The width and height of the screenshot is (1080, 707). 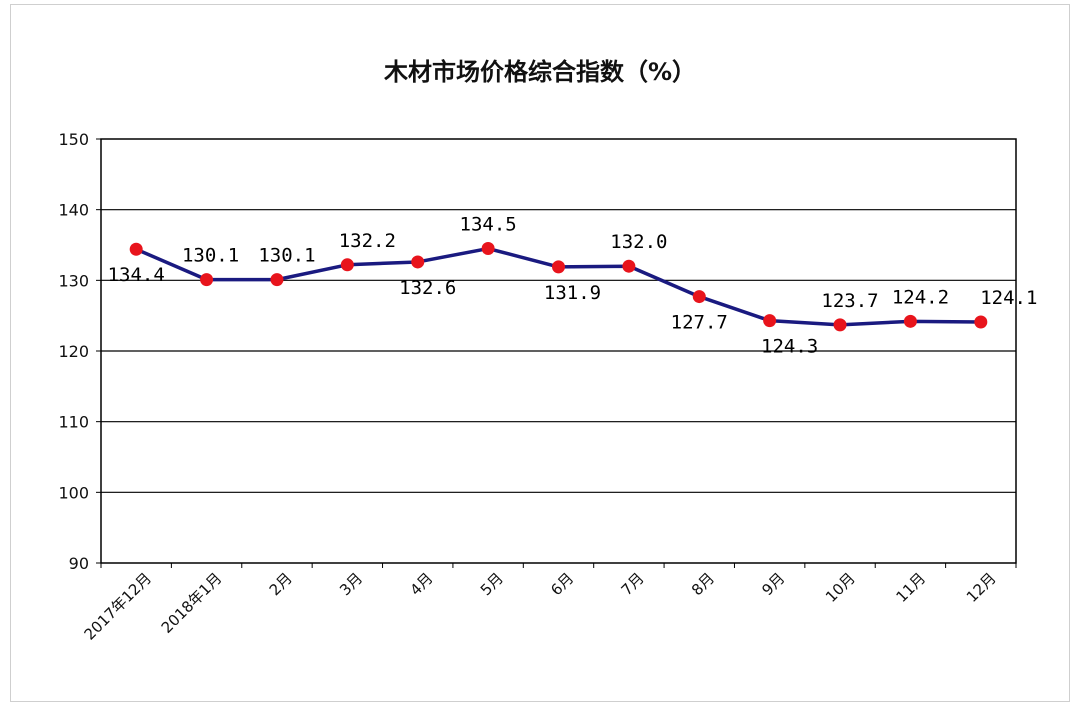 What do you see at coordinates (192, 603) in the screenshot?
I see `x-tick-label: 2018年1月` at bounding box center [192, 603].